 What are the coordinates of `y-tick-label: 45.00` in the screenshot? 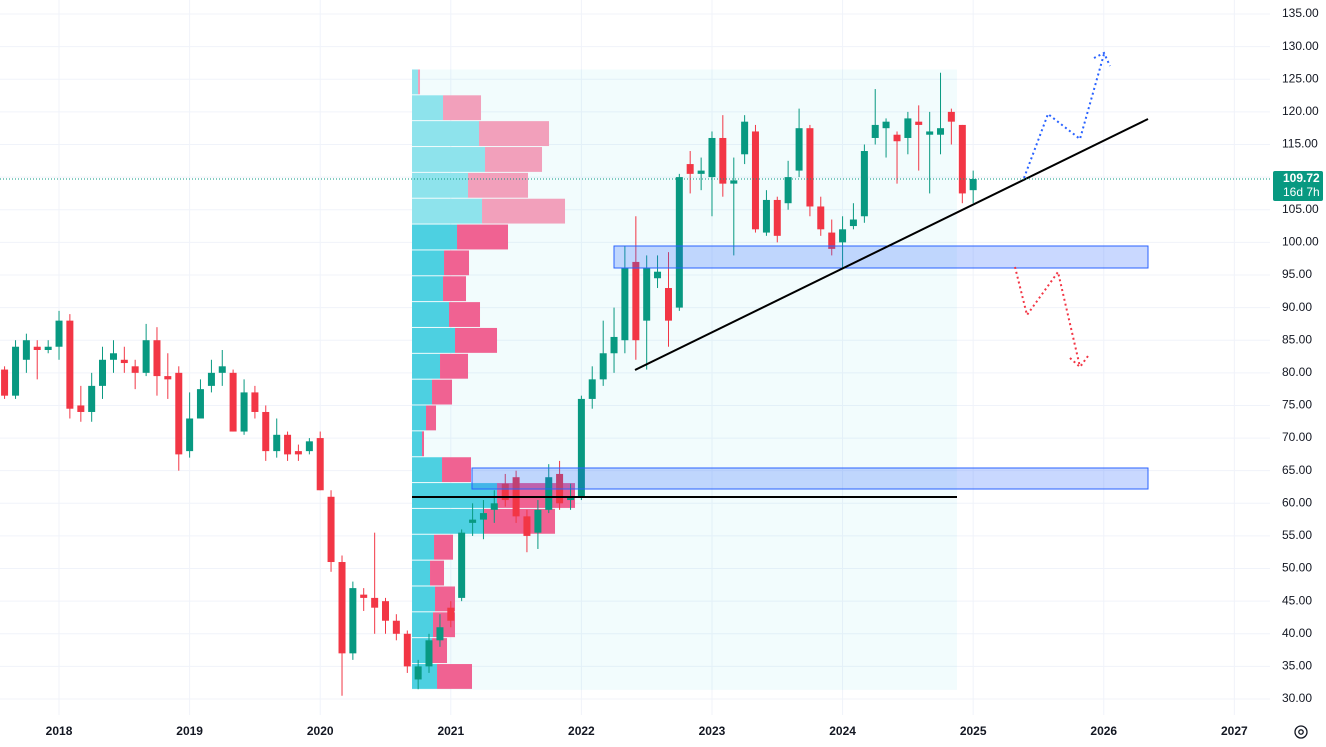 It's located at (1297, 600).